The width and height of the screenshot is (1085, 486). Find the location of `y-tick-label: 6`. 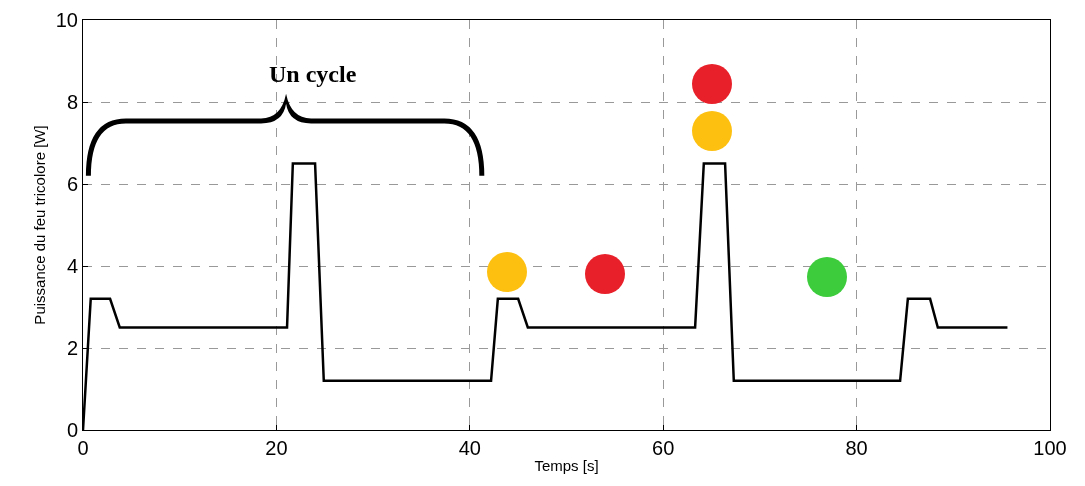

y-tick-label: 6 is located at coordinates (72, 184).